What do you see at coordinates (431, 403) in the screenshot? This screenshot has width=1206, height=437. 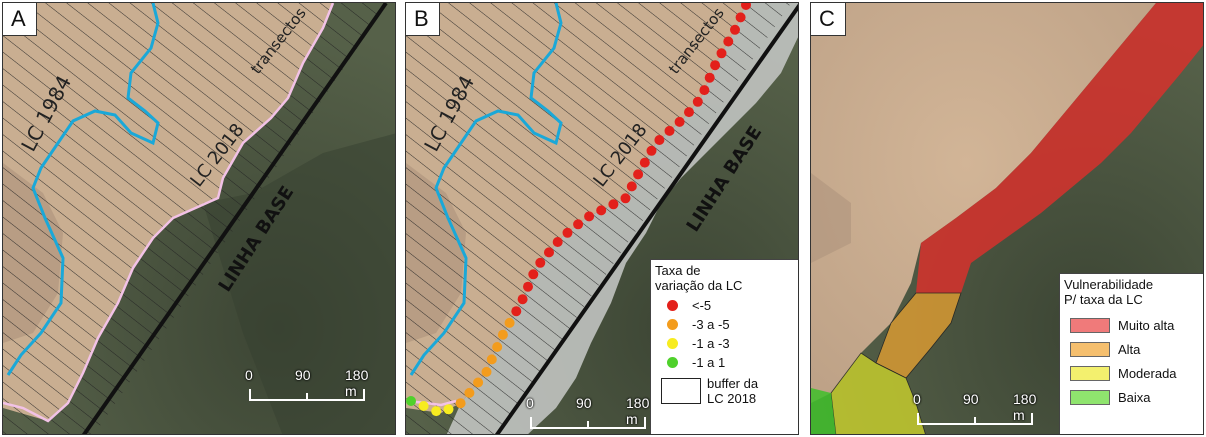 I see `lc2018-line` at bounding box center [431, 403].